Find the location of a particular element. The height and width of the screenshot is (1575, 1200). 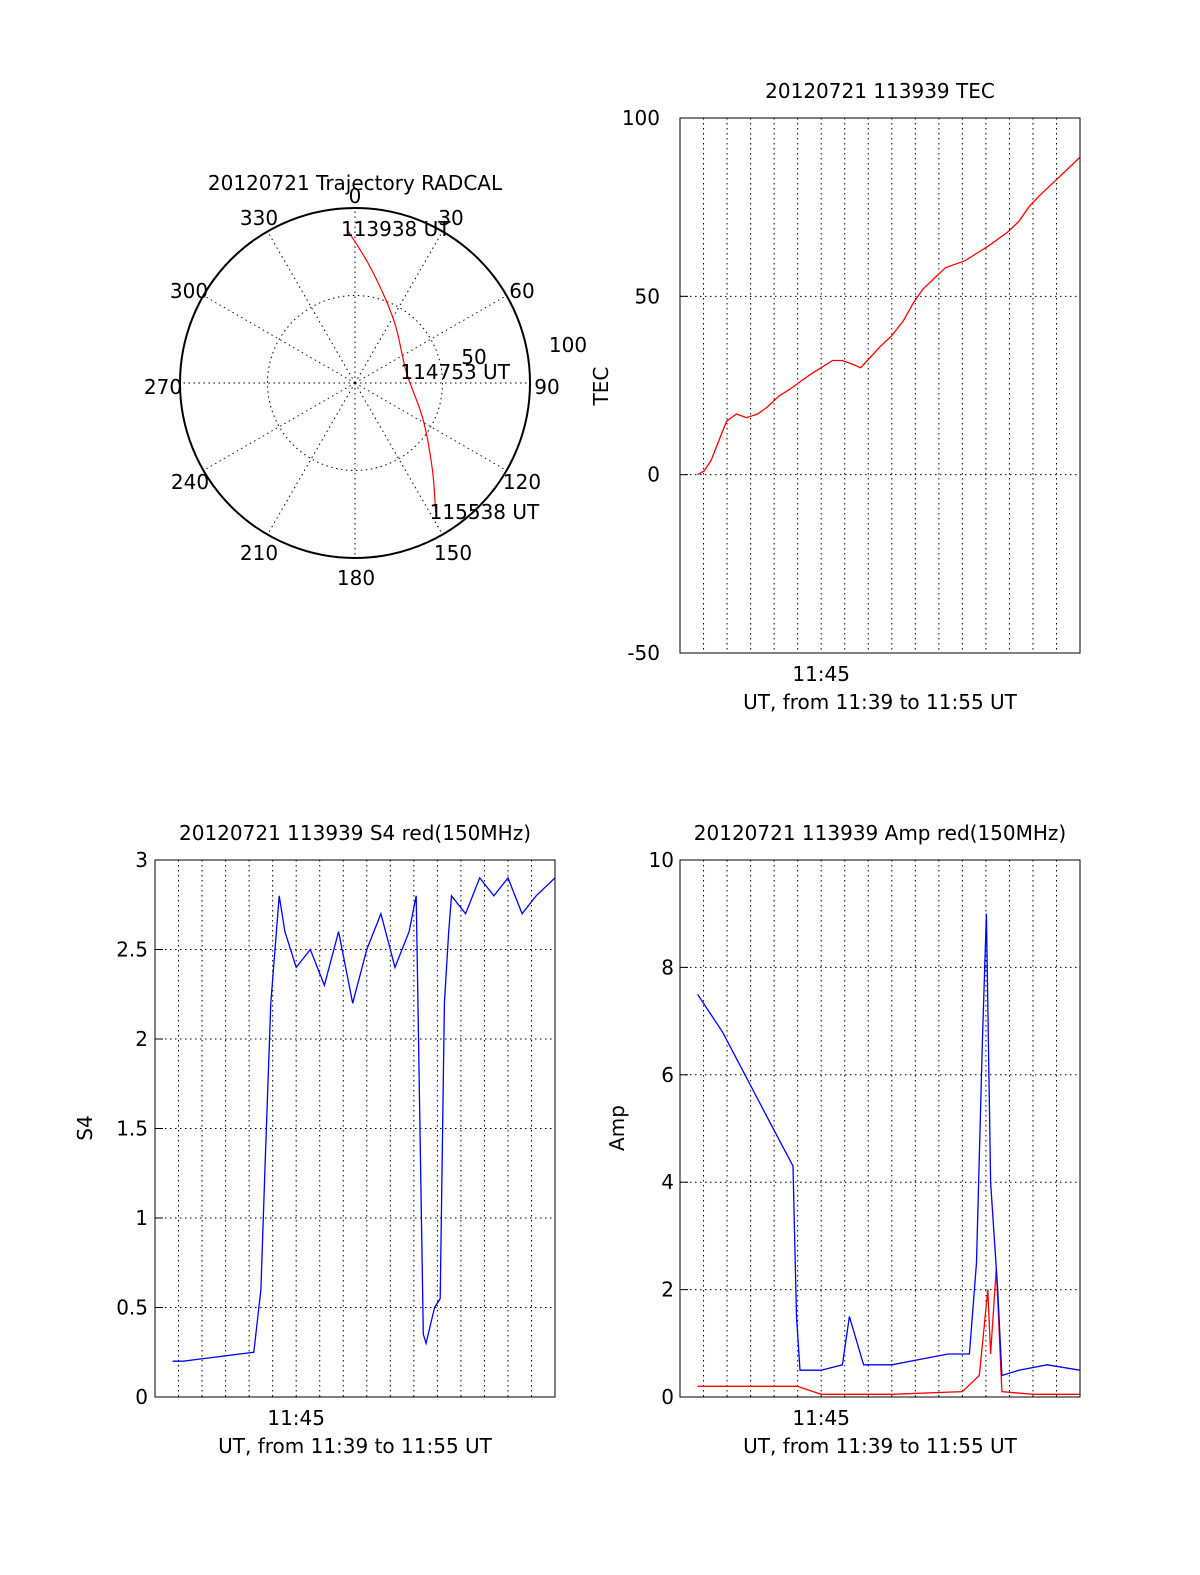

y-tick-label: 100 is located at coordinates (641, 118).